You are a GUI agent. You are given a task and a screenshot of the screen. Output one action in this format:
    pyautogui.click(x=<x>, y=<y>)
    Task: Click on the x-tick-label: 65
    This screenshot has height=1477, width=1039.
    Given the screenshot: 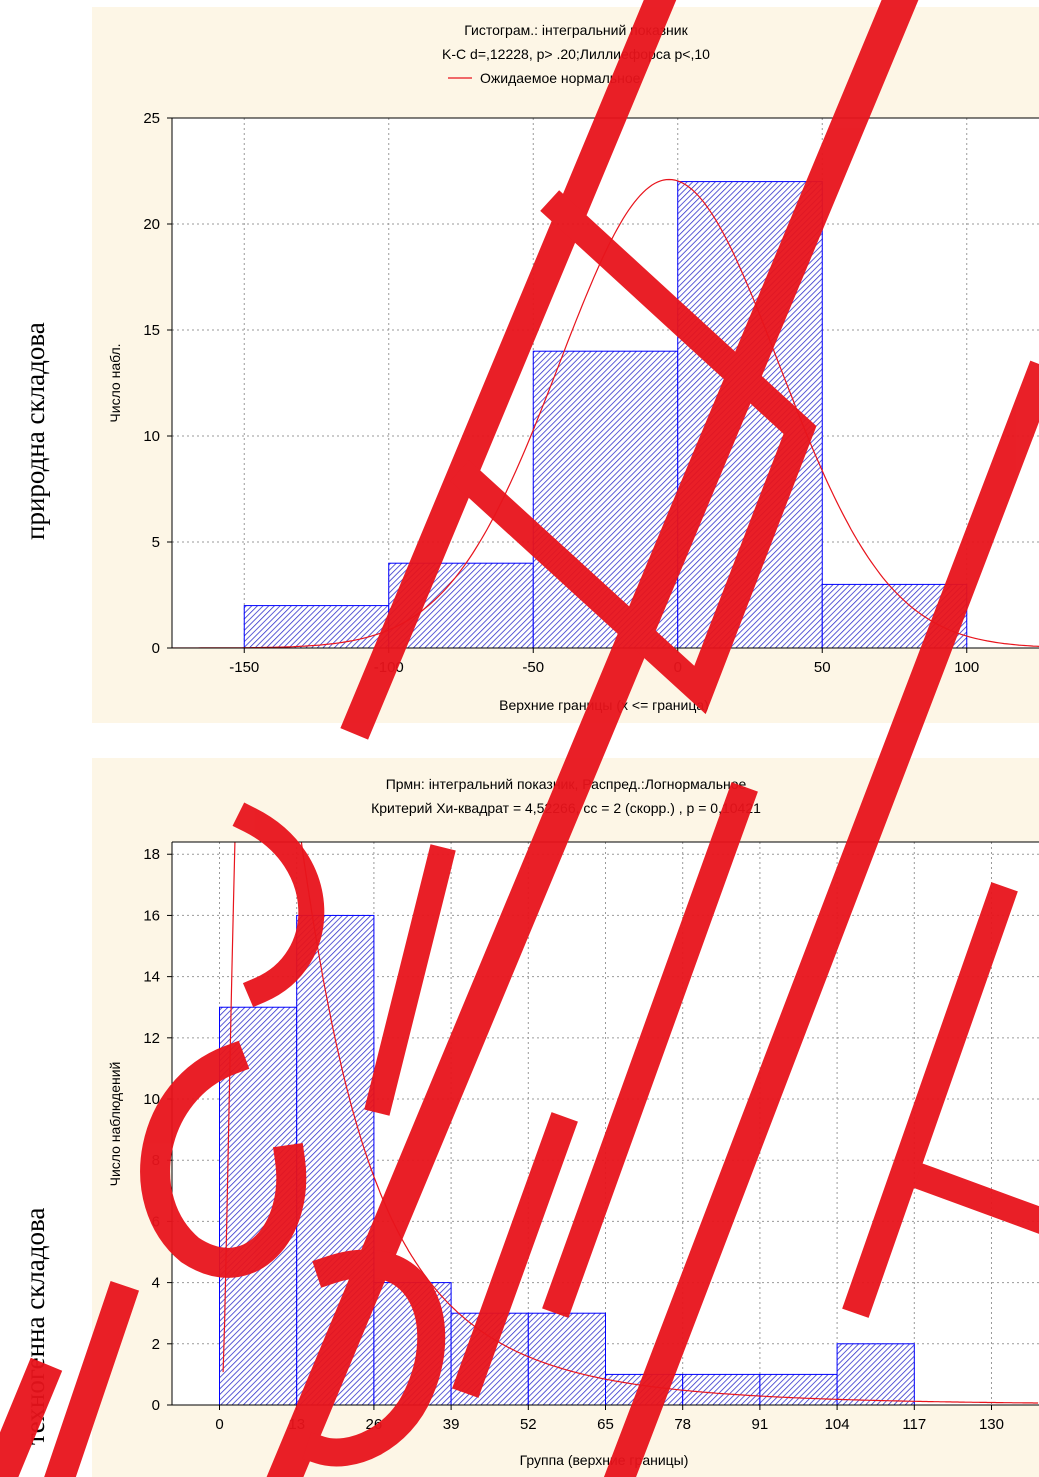 What is the action you would take?
    pyautogui.click(x=605, y=1424)
    